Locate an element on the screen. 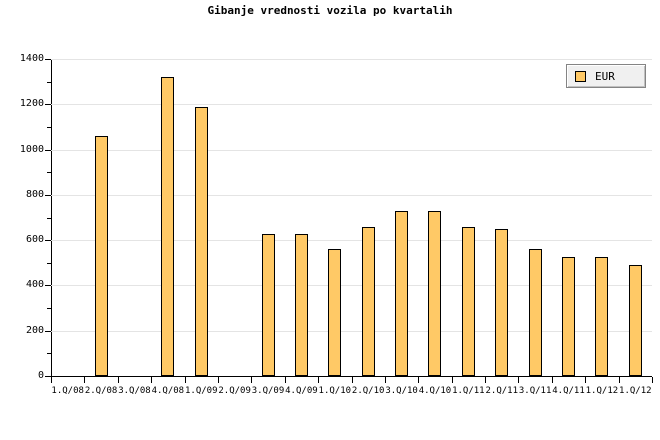  y-axis-labels: 0 200 400 600 800 1000 1200 1400 is located at coordinates (22, 220).